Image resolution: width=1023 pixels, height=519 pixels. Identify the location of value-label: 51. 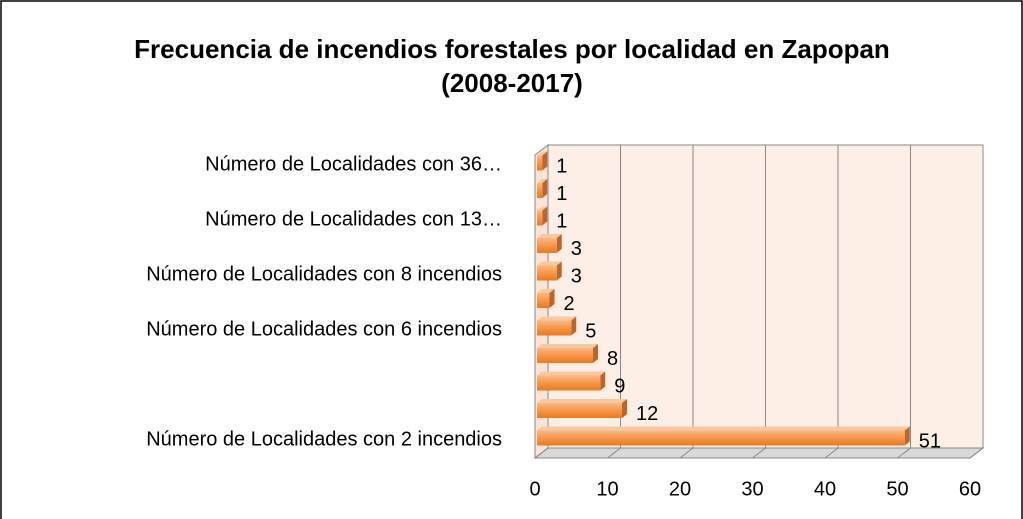
(930, 441).